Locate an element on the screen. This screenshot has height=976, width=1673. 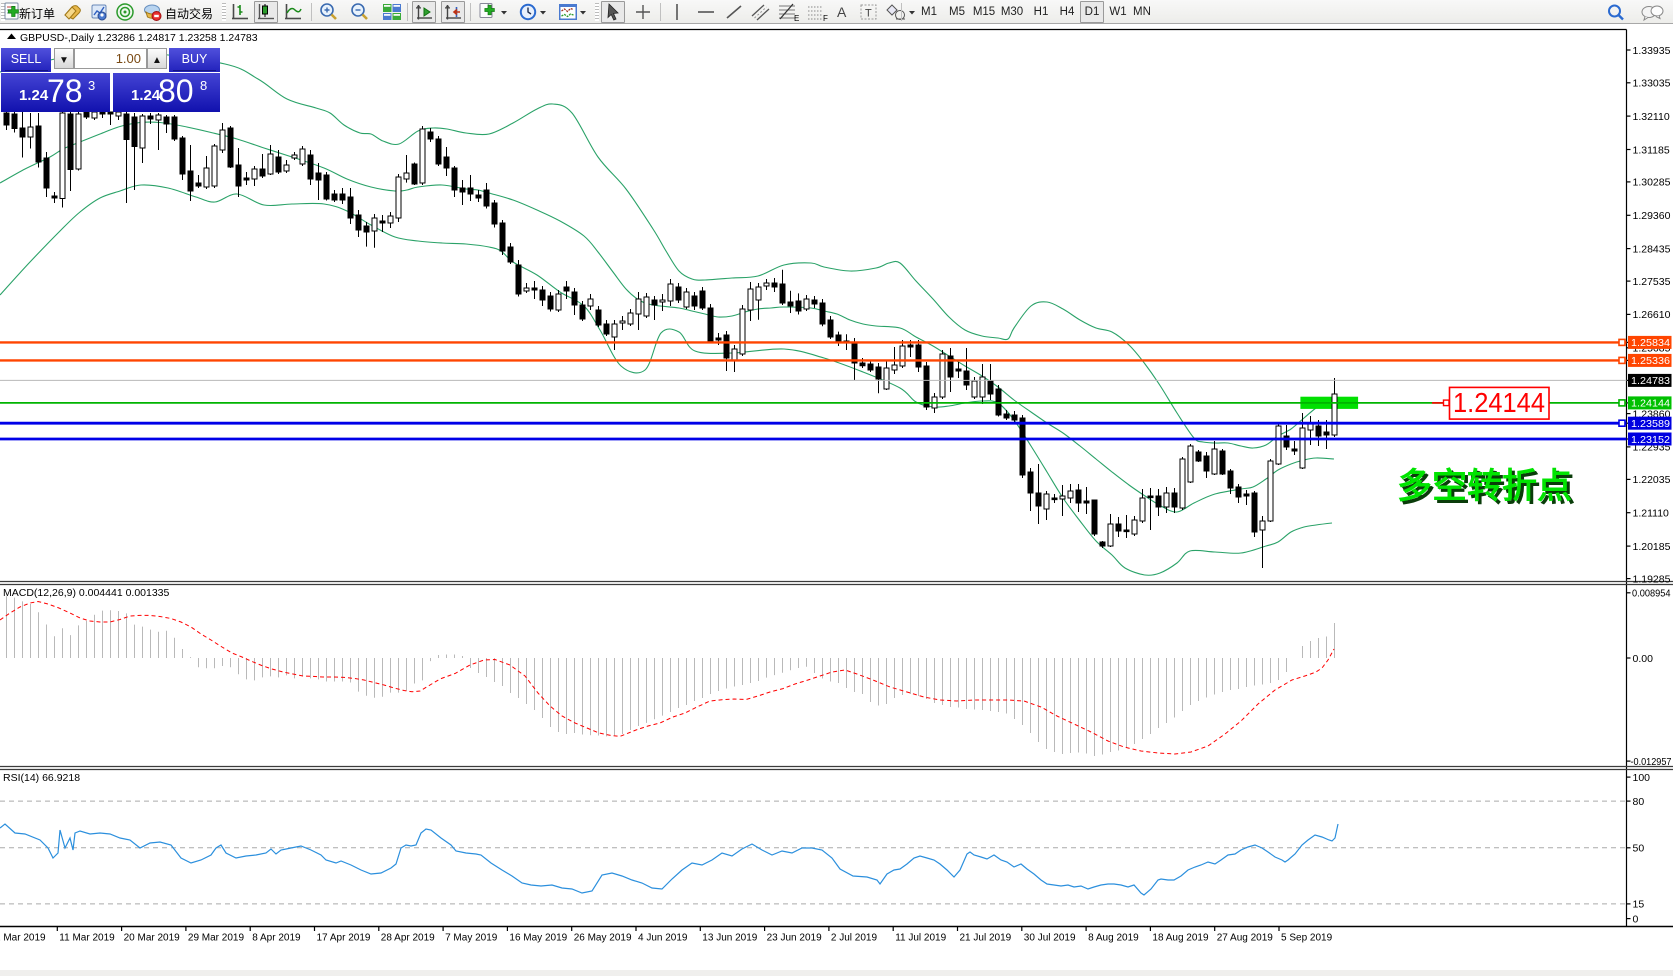
svg-text: 16 May 2019 is located at coordinates (538, 938).